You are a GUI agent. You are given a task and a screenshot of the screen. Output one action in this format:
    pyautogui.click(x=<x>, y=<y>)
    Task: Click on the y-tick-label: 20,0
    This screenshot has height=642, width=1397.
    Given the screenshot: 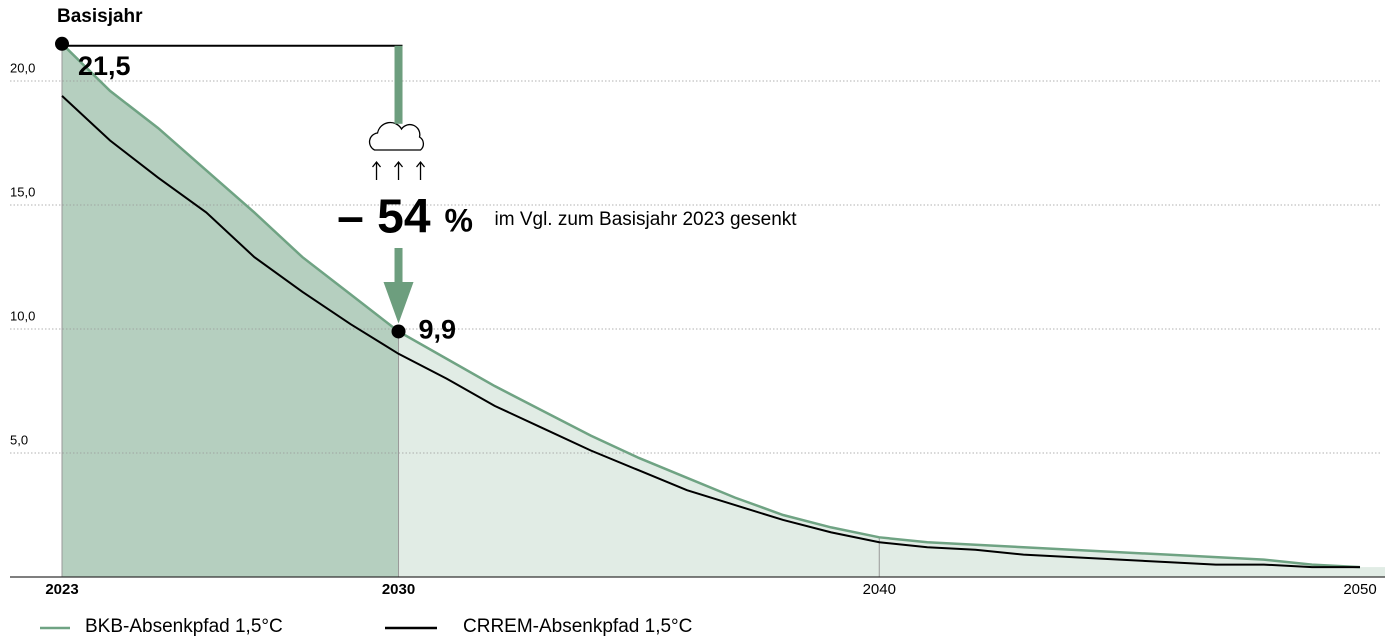 What is the action you would take?
    pyautogui.click(x=22, y=67)
    